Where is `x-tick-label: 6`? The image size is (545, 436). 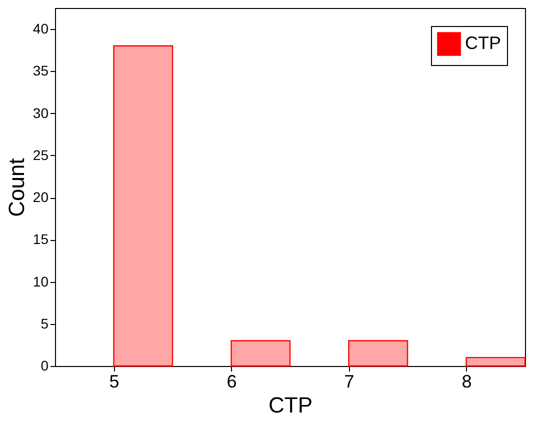
x-tick-label: 6 is located at coordinates (231, 382).